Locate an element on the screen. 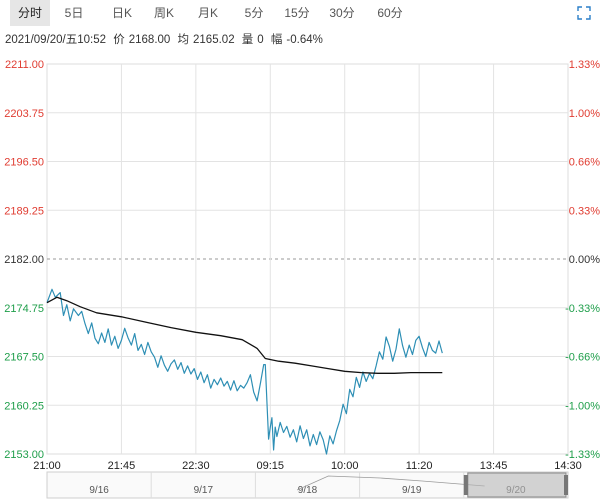  y-tick-left: 2153.00 is located at coordinates (24, 455).